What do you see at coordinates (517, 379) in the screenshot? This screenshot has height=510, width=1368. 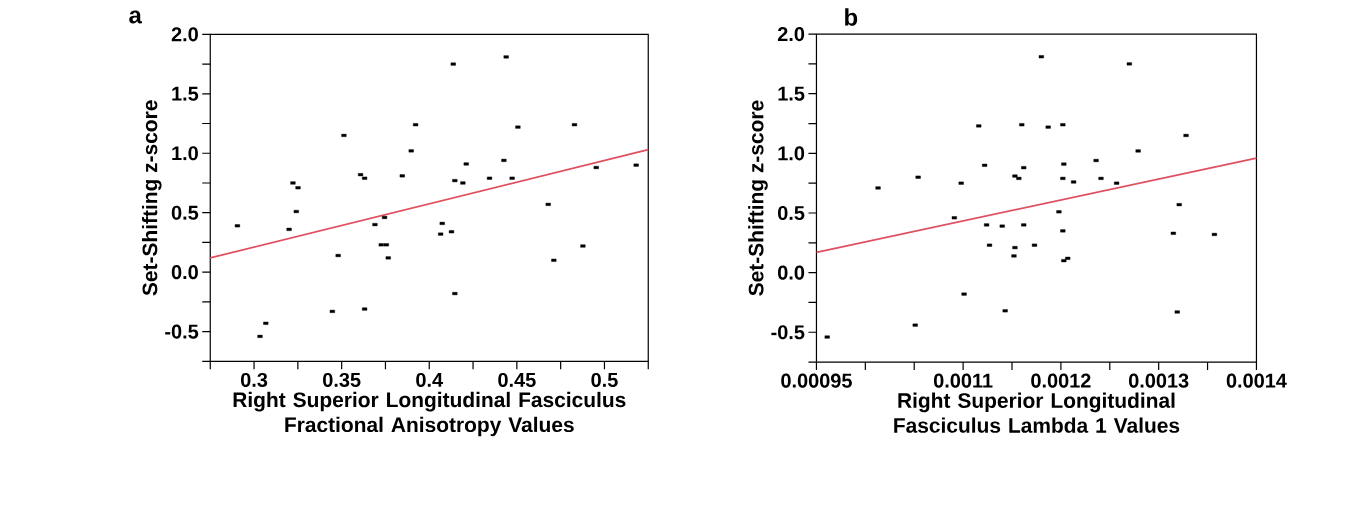 I see `x-tick-label: 0.45` at bounding box center [517, 379].